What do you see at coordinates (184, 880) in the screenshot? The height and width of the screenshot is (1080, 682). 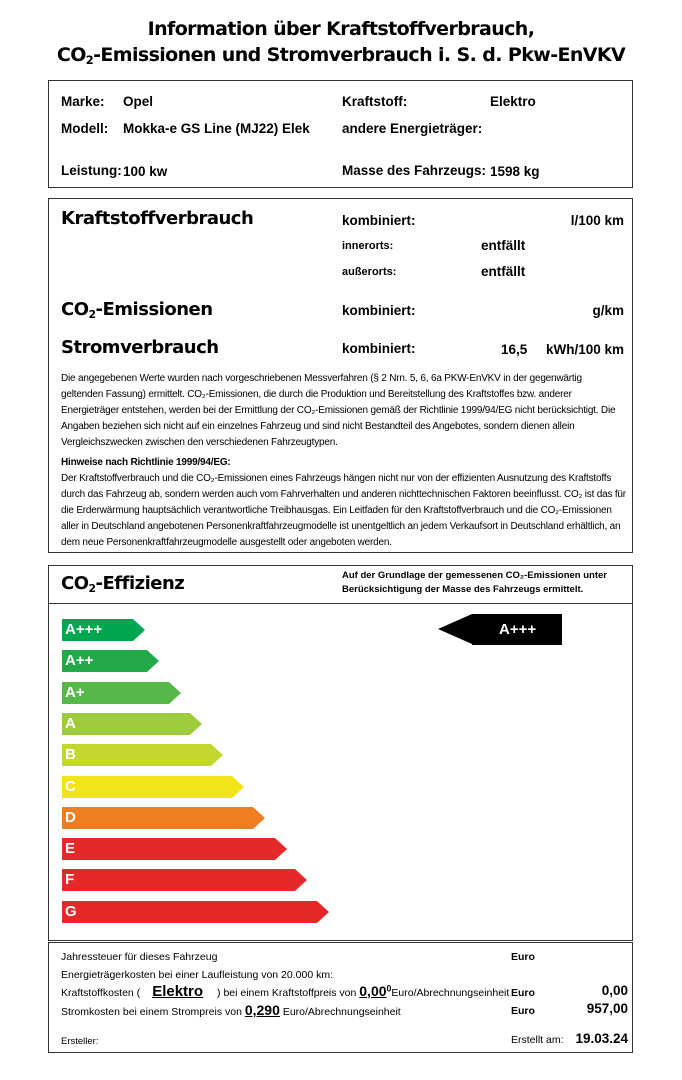 I see `efficiency-class-f: F` at bounding box center [184, 880].